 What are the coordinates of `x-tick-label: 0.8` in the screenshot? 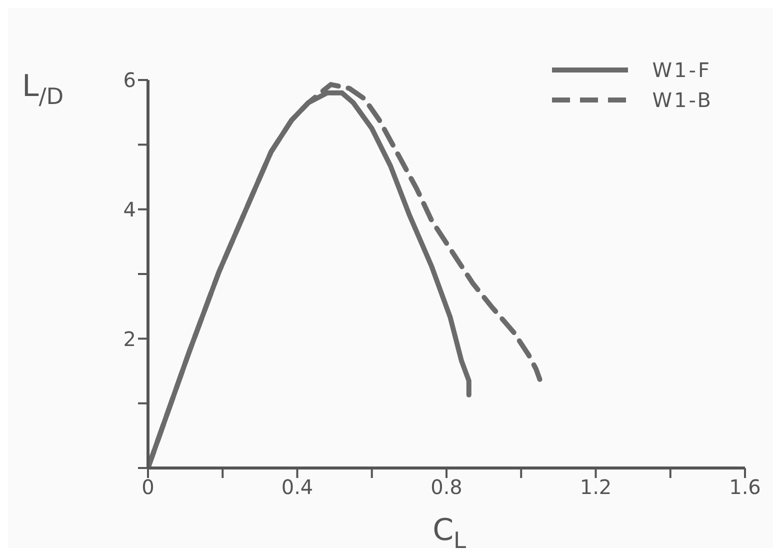 It's located at (446, 487).